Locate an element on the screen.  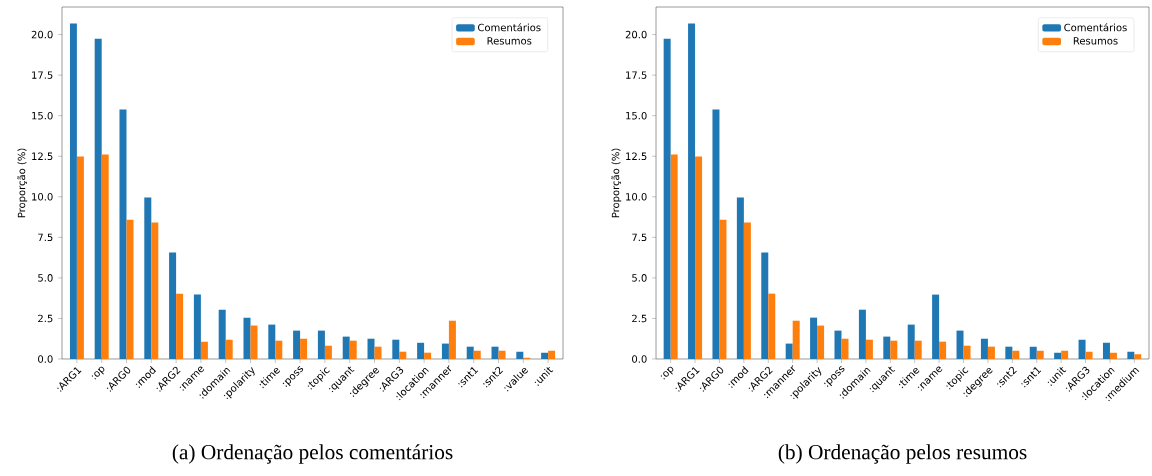
y-tick-label: 12.5 is located at coordinates (636, 156).